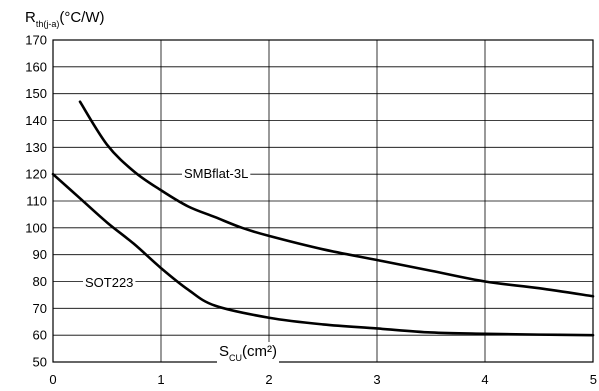 This screenshot has width=599, height=391. I want to click on series-label-sot223: SOT223, so click(109, 282).